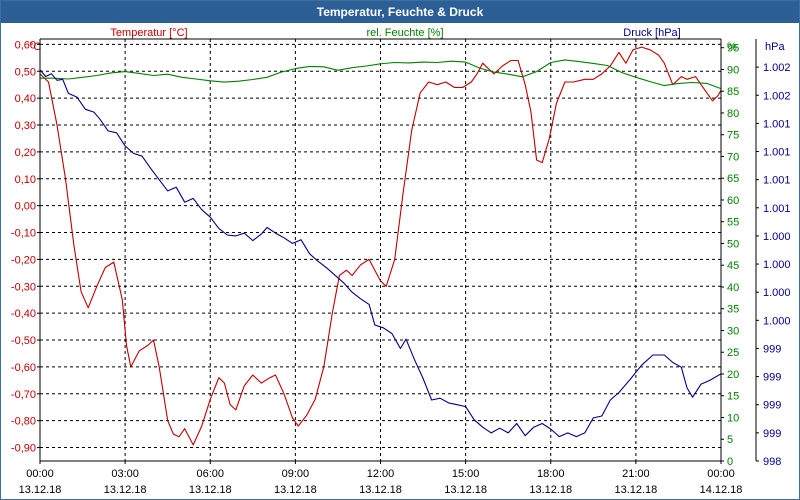 The image size is (800, 500). I want to click on temp-tick-label: 0,10, so click(25, 180).